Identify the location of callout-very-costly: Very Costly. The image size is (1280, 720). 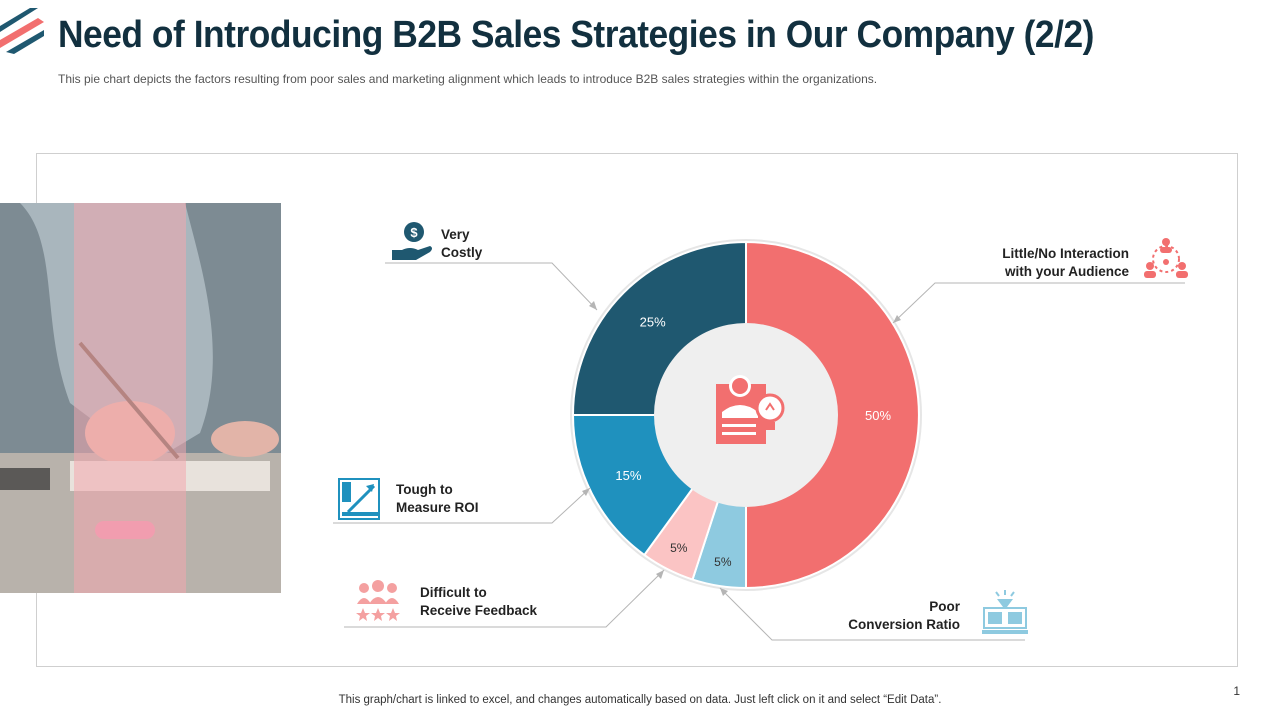
(461, 244).